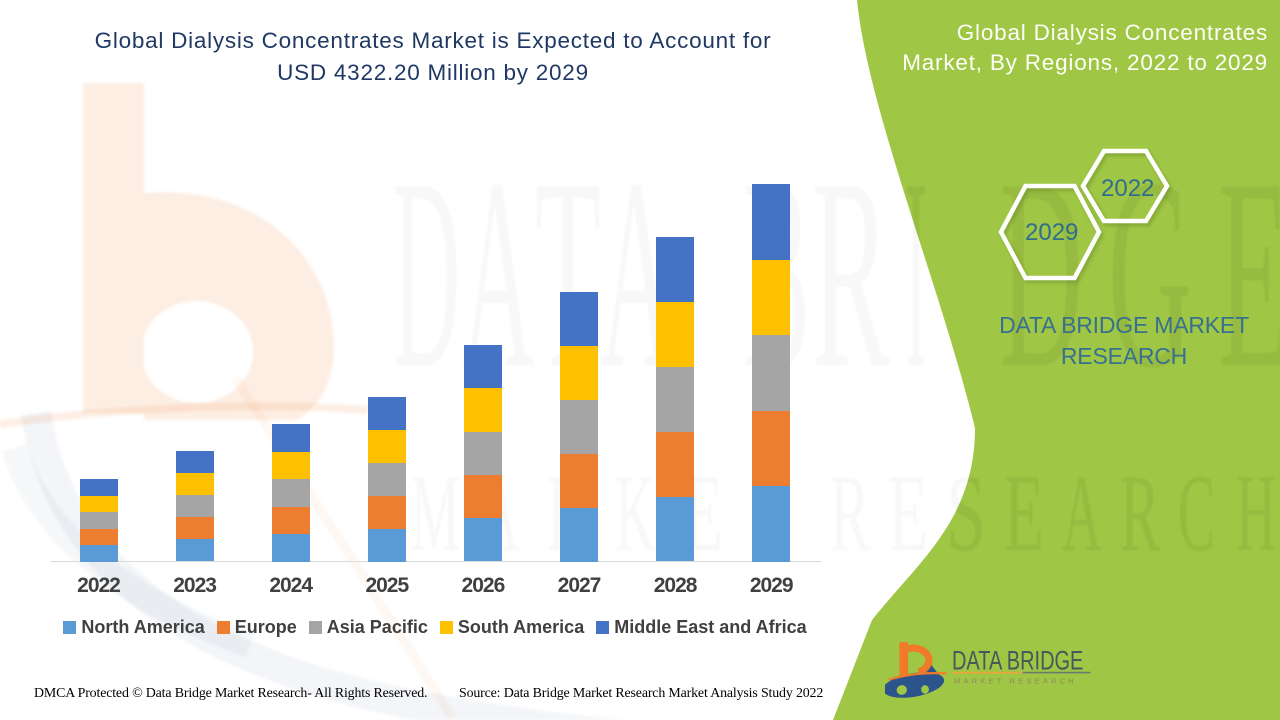 This screenshot has height=720, width=1280. What do you see at coordinates (426, 274) in the screenshot?
I see `svg-text: D` at bounding box center [426, 274].